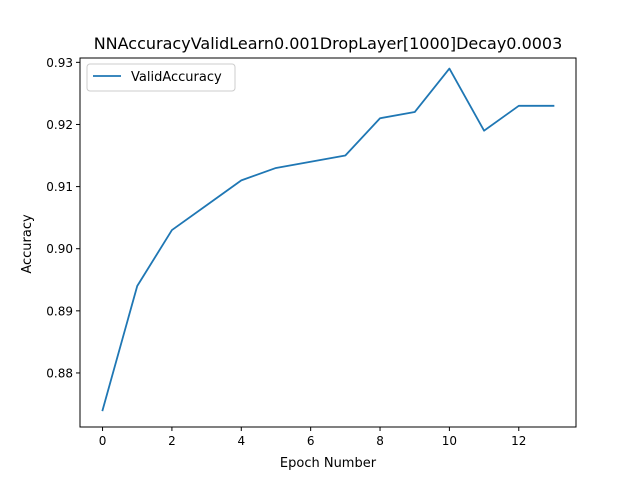 This screenshot has width=640, height=480. I want to click on x-tick-label: 0, so click(103, 441).